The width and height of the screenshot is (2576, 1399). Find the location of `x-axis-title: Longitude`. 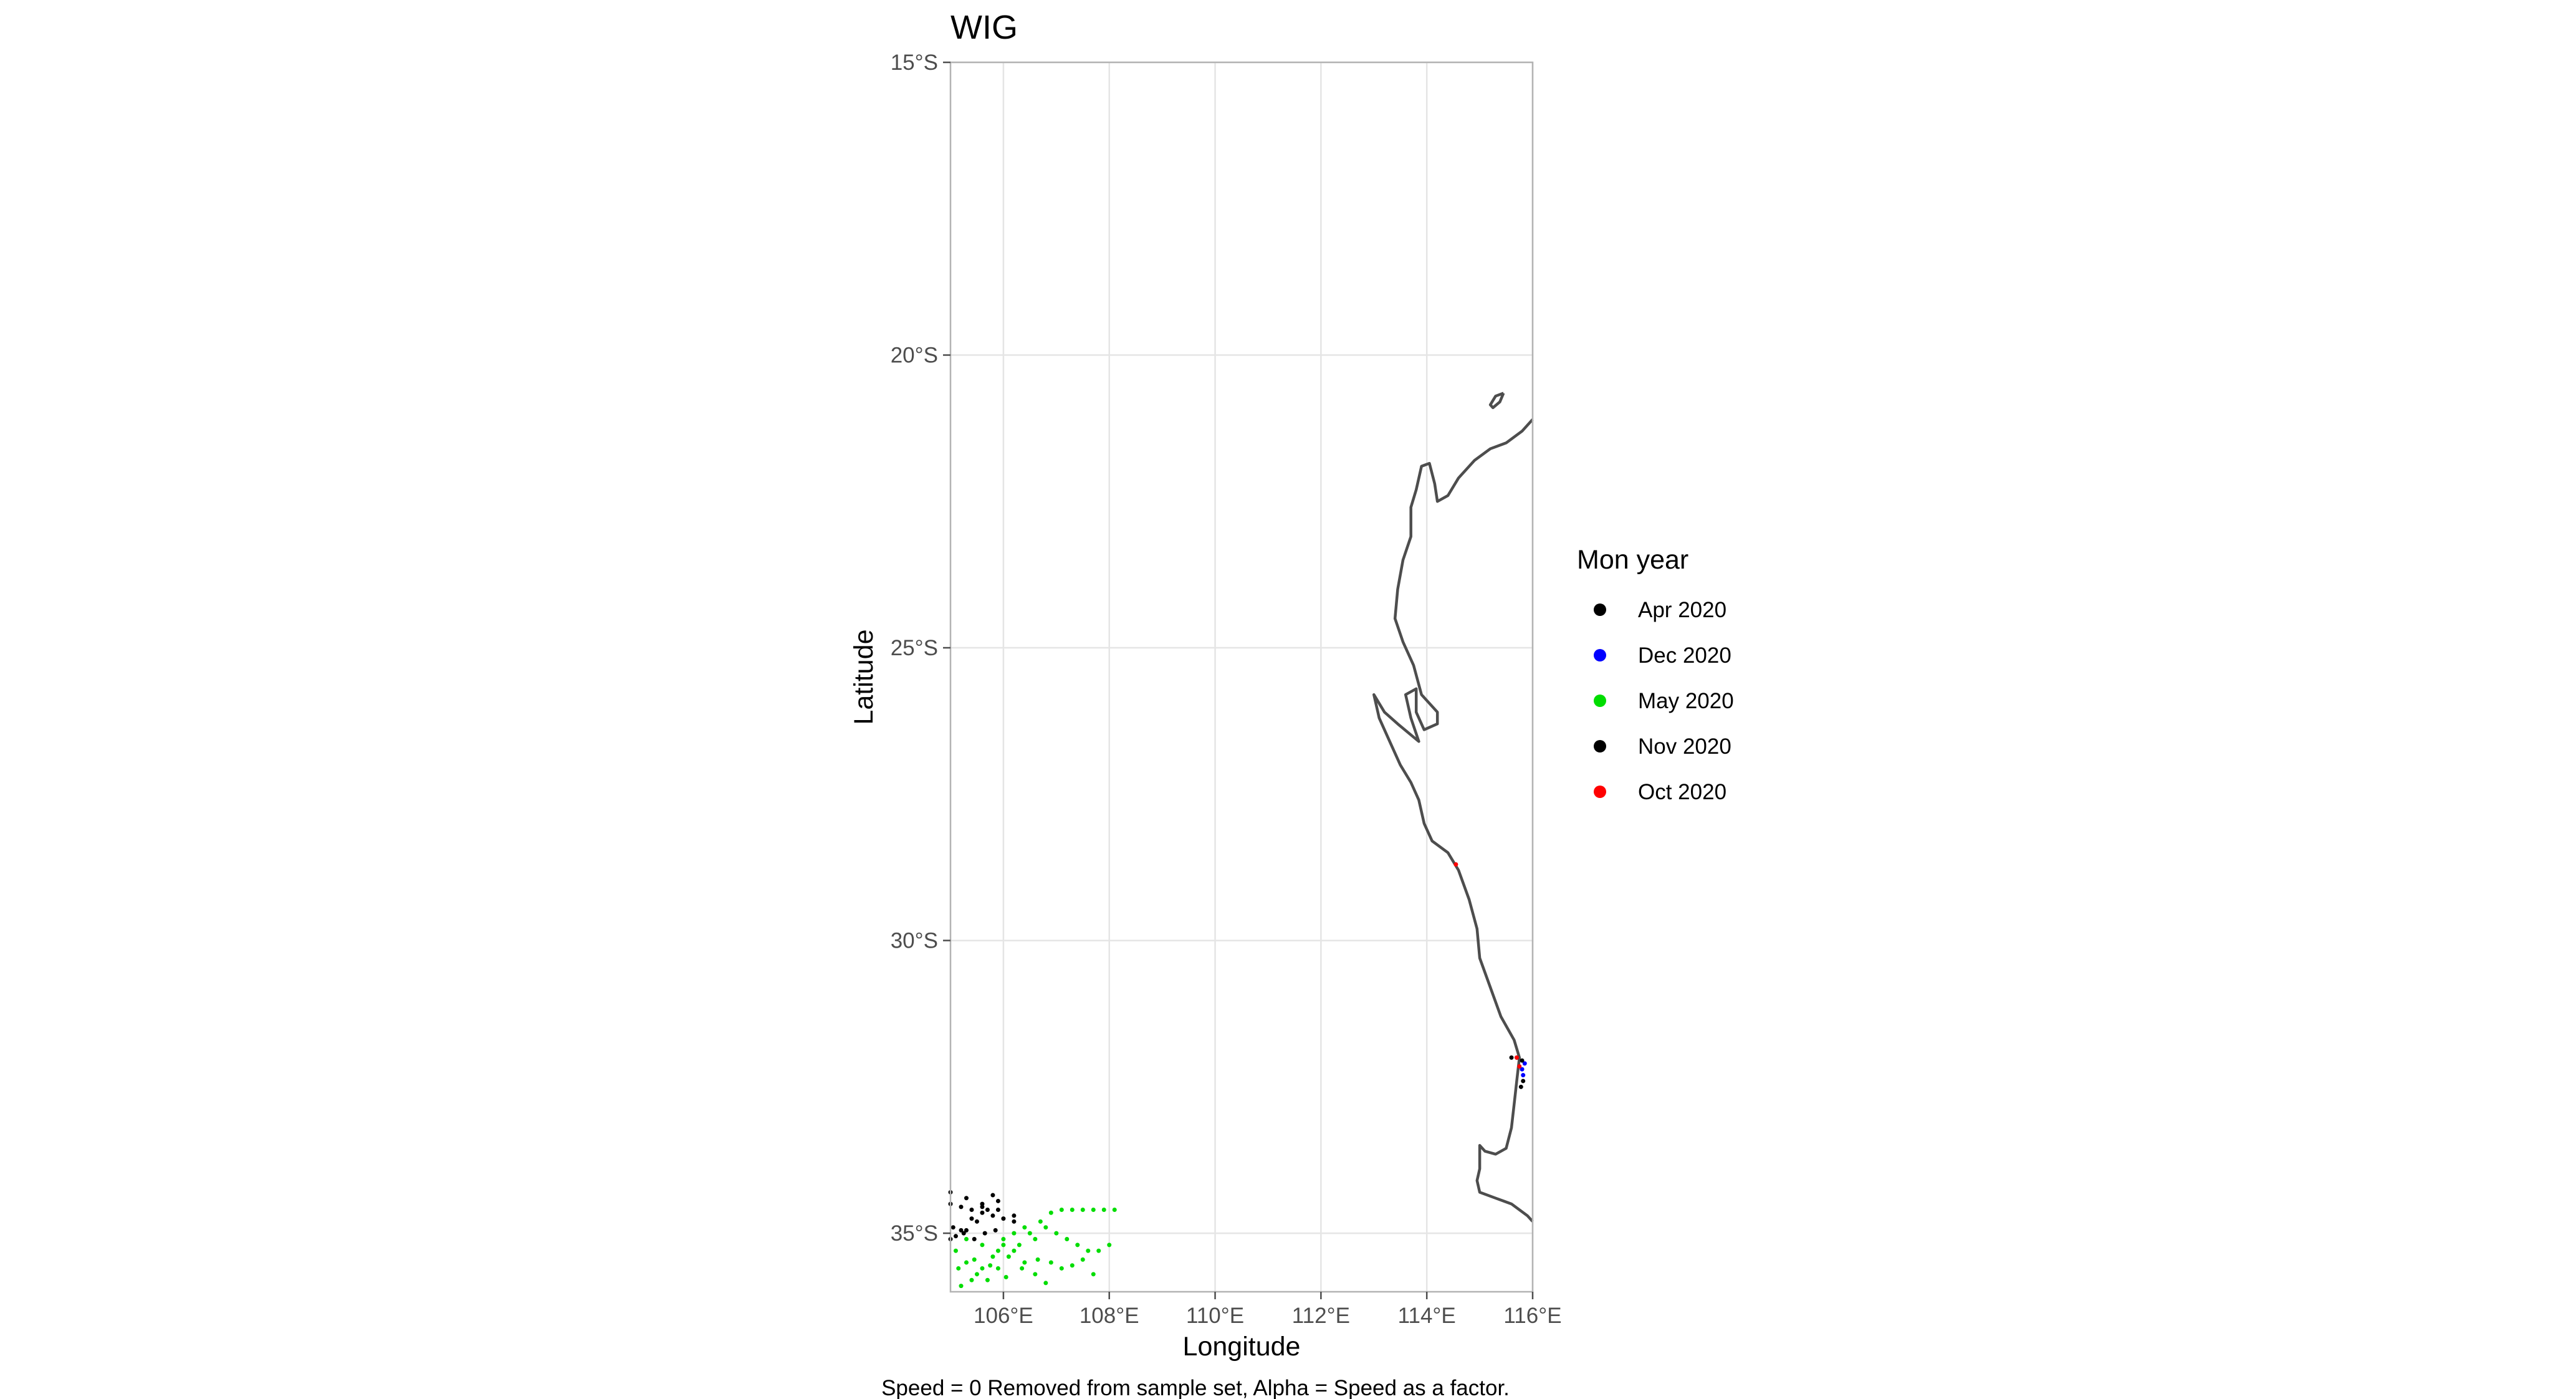

x-axis-title: Longitude is located at coordinates (1242, 1347).